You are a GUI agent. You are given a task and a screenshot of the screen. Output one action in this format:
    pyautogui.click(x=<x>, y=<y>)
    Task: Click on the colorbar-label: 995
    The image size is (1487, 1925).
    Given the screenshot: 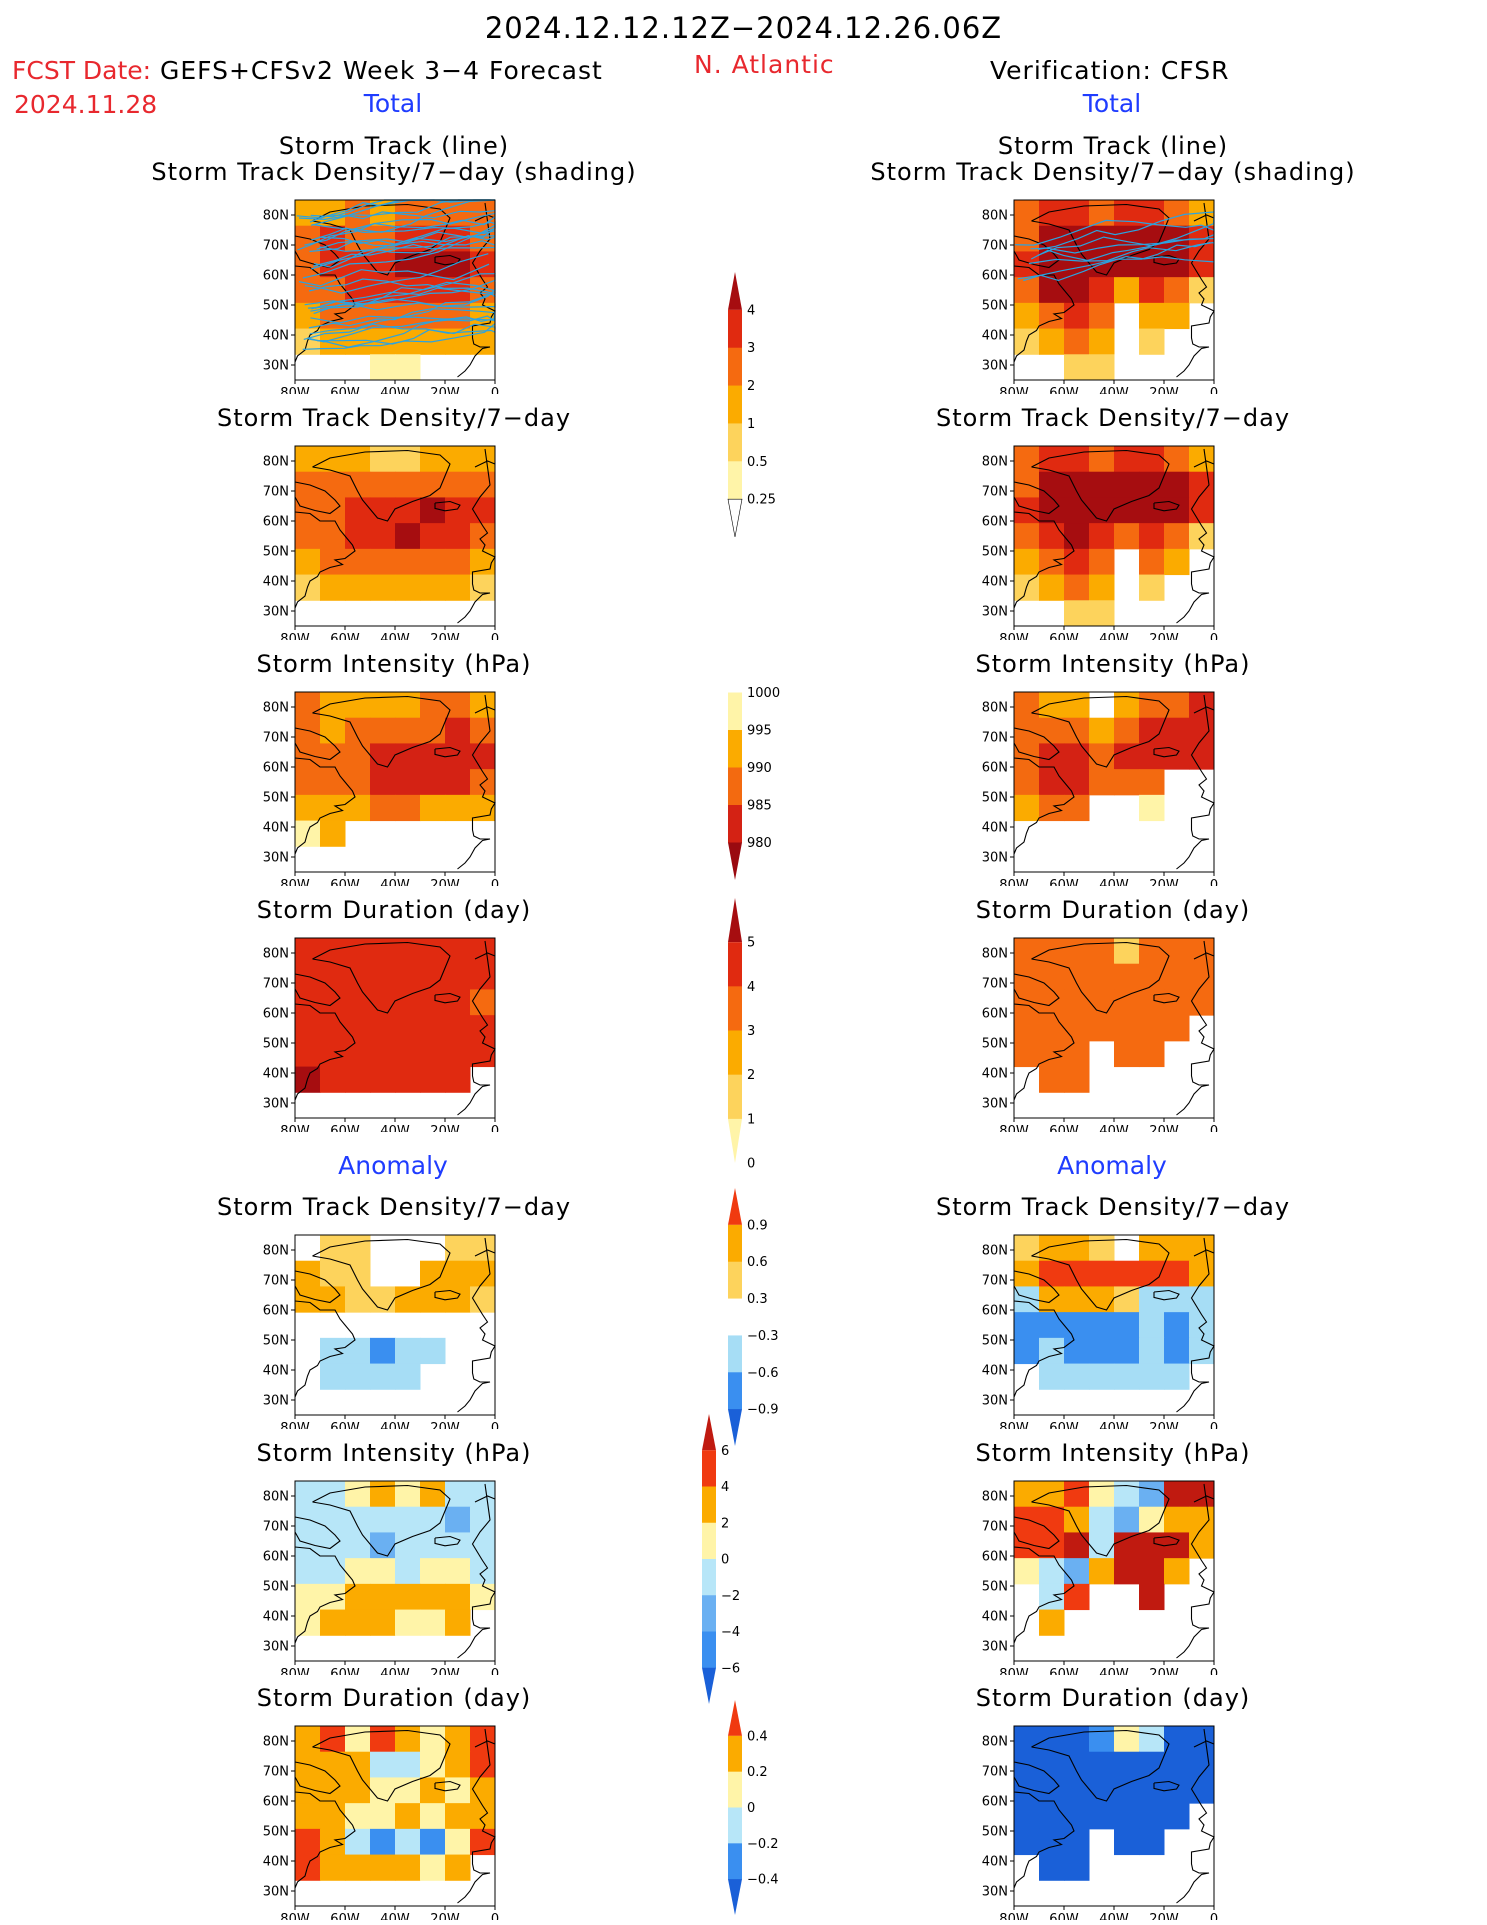 What is the action you would take?
    pyautogui.click(x=759, y=731)
    